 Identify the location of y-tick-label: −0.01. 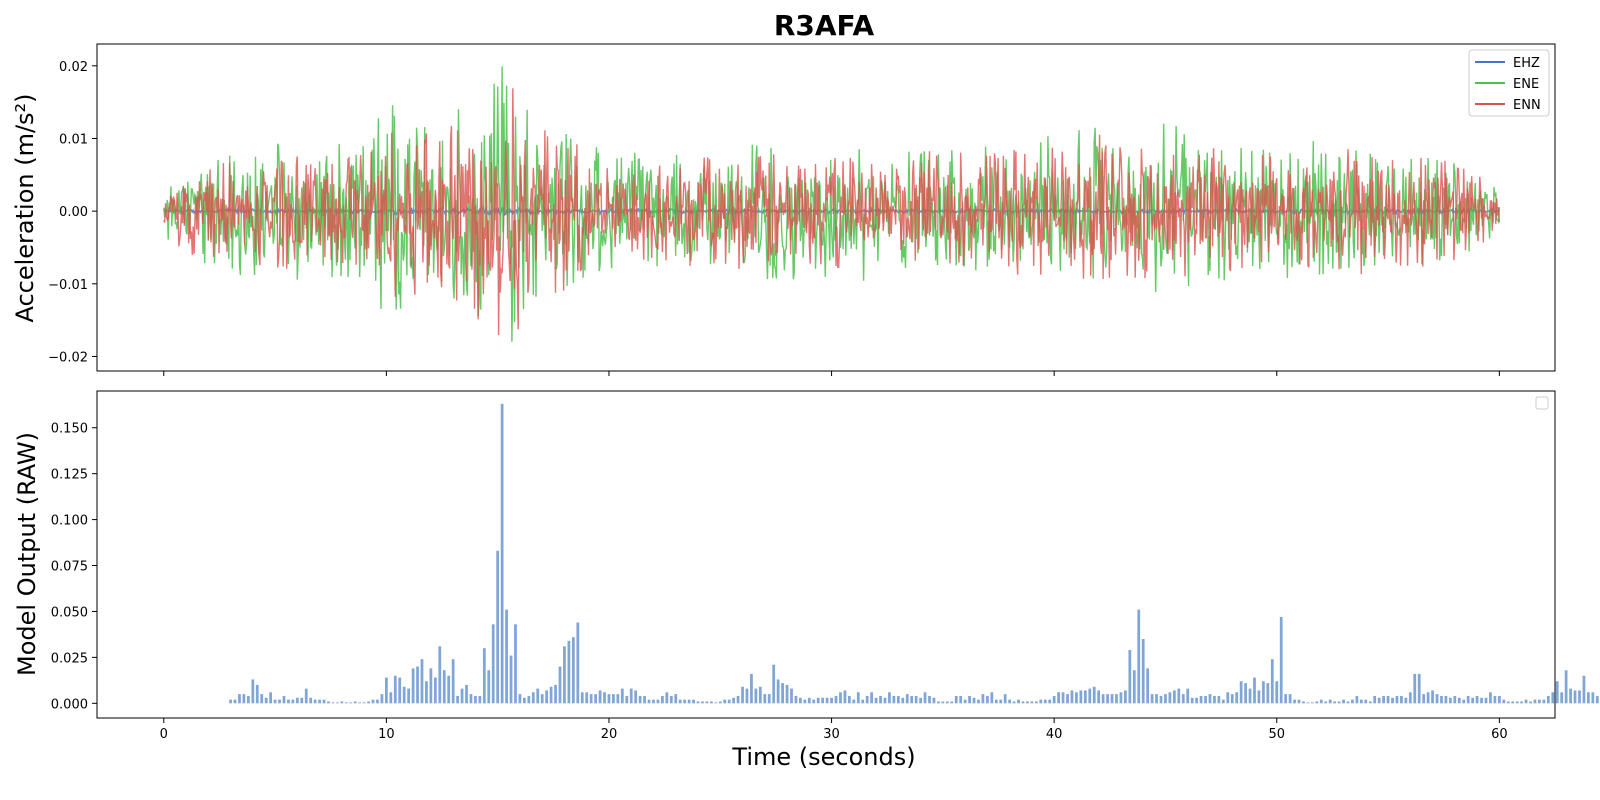
(68, 285).